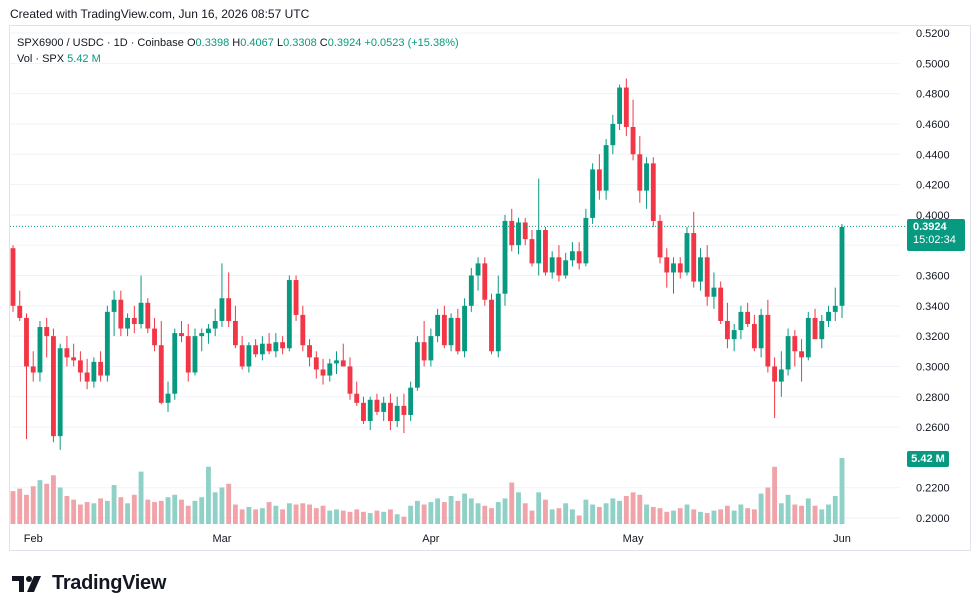  Describe the element at coordinates (933, 34) in the screenshot. I see `y-tick-label: 0.5200` at that location.